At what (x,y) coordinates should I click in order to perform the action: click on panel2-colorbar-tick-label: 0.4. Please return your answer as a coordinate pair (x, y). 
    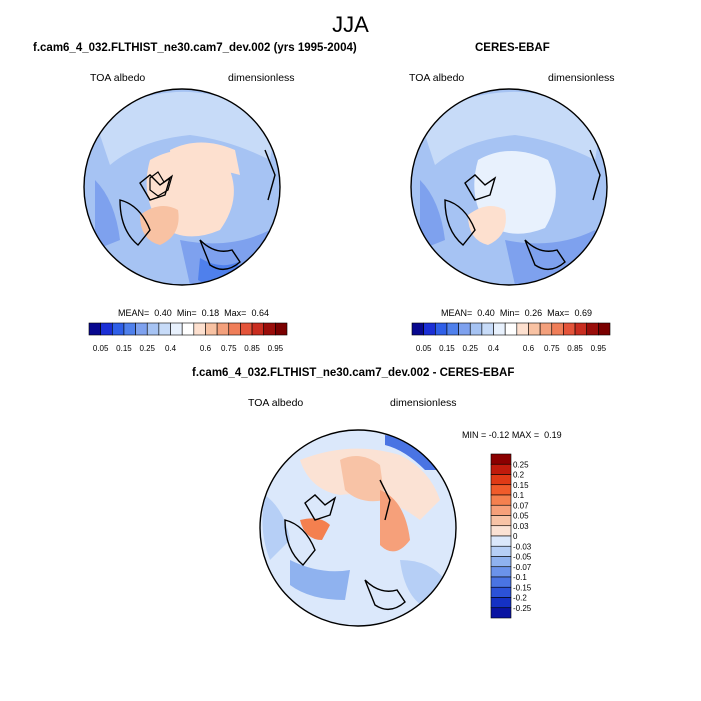
    Looking at the image, I should click on (494, 348).